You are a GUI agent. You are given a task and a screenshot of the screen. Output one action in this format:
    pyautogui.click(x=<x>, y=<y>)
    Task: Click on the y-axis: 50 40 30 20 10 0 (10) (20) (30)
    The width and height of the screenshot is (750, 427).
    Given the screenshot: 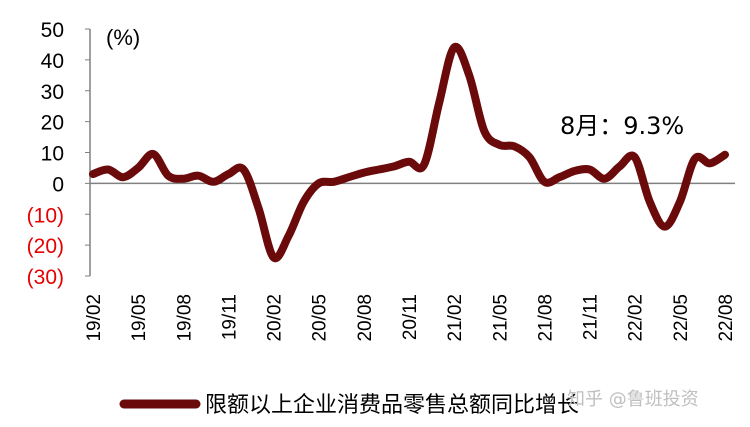 What is the action you would take?
    pyautogui.click(x=59, y=154)
    